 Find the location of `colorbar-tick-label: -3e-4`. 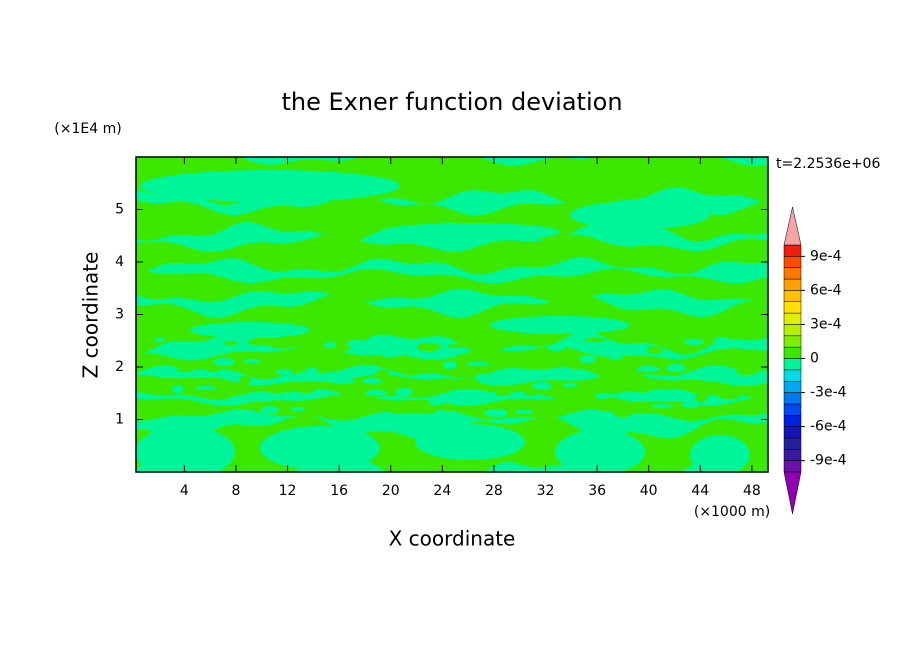

colorbar-tick-label: -3e-4 is located at coordinates (828, 393).